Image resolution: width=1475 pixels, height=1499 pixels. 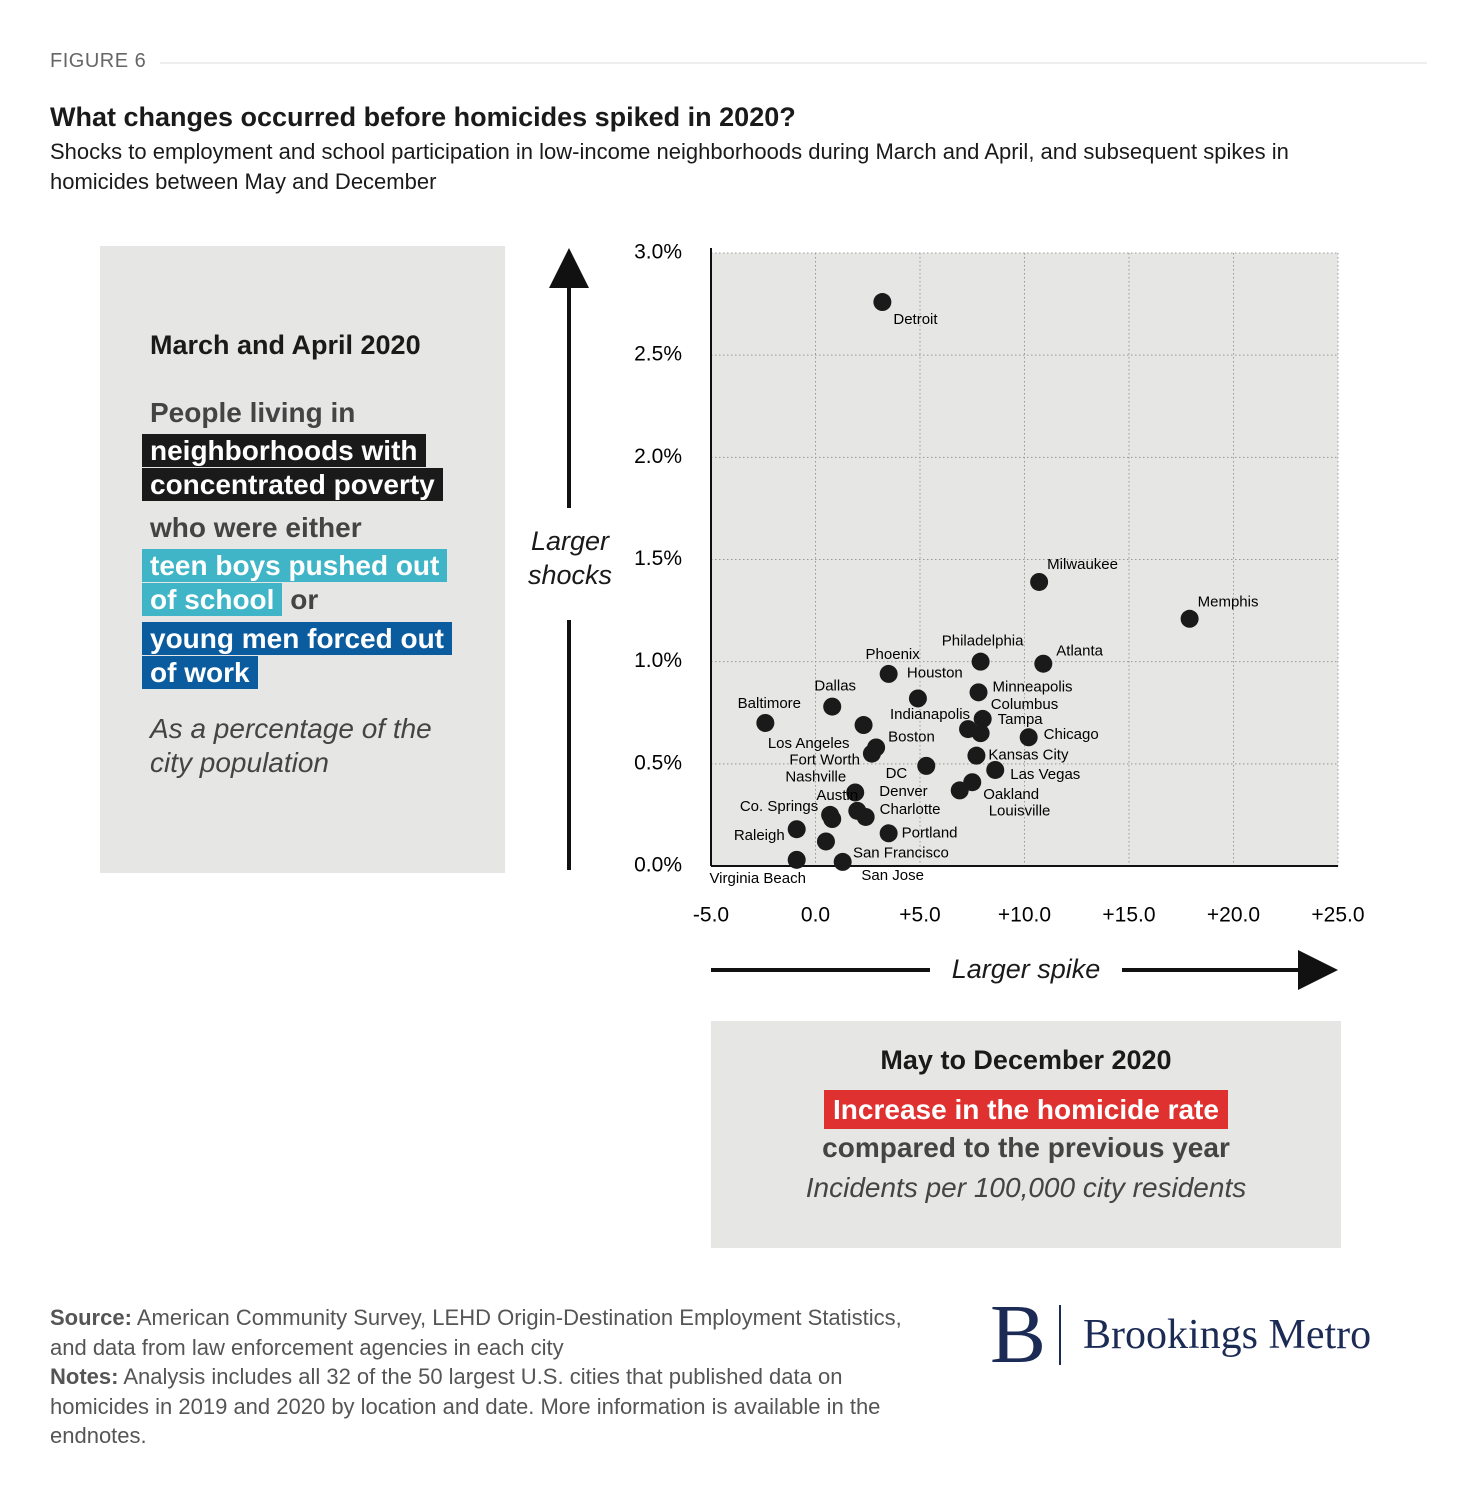 What do you see at coordinates (658, 660) in the screenshot?
I see `y-tick-label: 1.0%` at bounding box center [658, 660].